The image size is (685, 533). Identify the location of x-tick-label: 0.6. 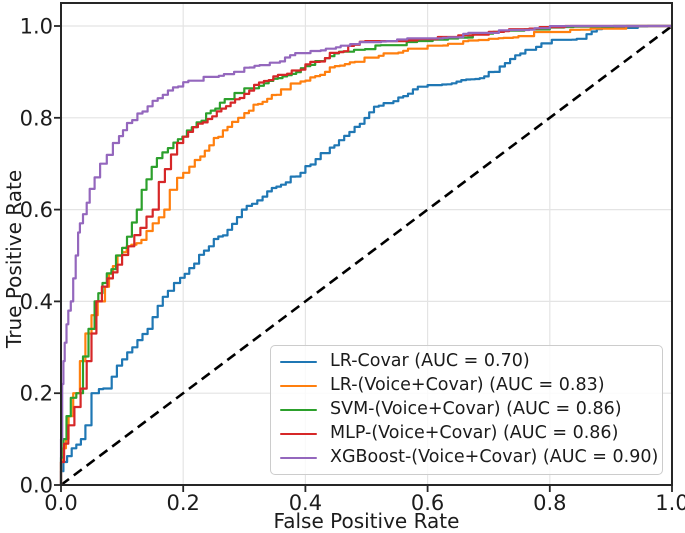
(427, 503).